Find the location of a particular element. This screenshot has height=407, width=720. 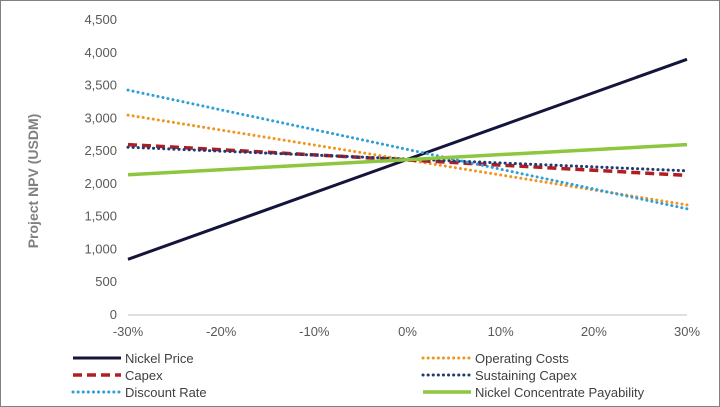

y-tick-label: 1,000 is located at coordinates (100, 248).